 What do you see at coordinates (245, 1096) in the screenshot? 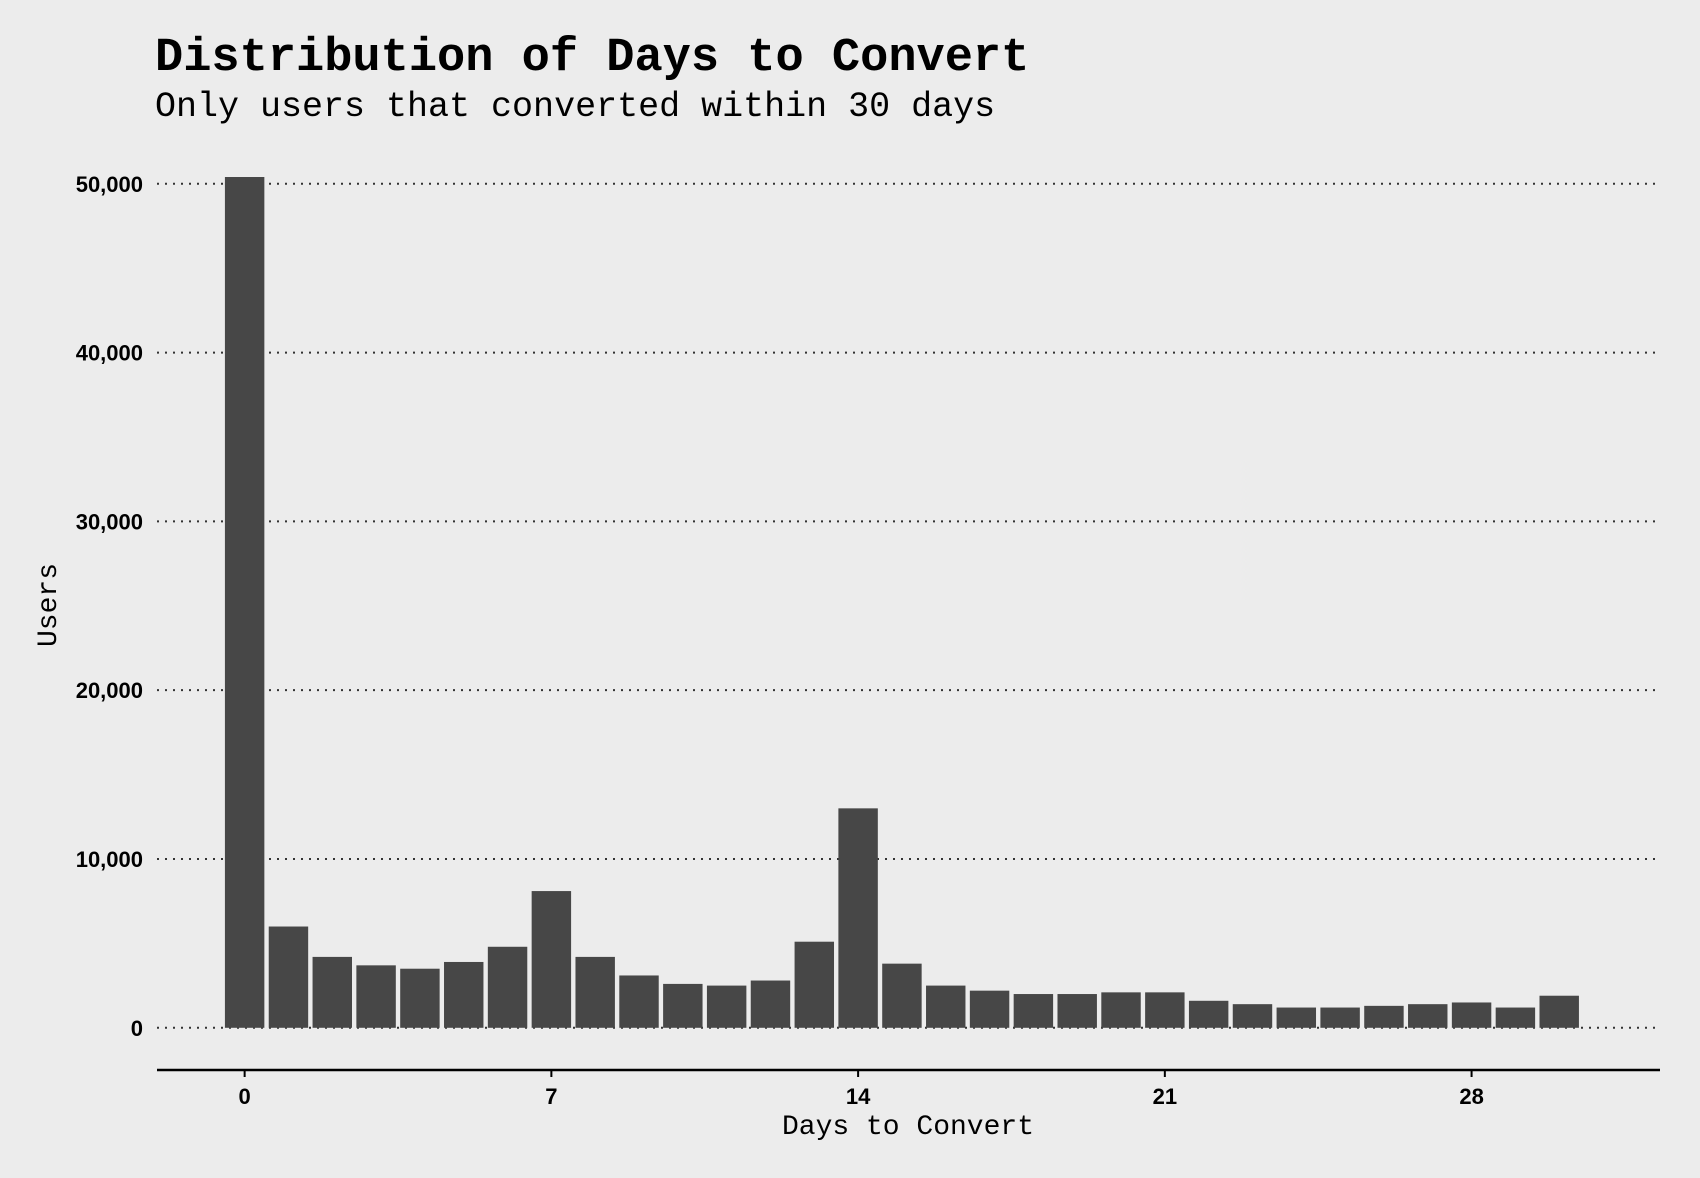
I see `x-tick-label: 0` at bounding box center [245, 1096].